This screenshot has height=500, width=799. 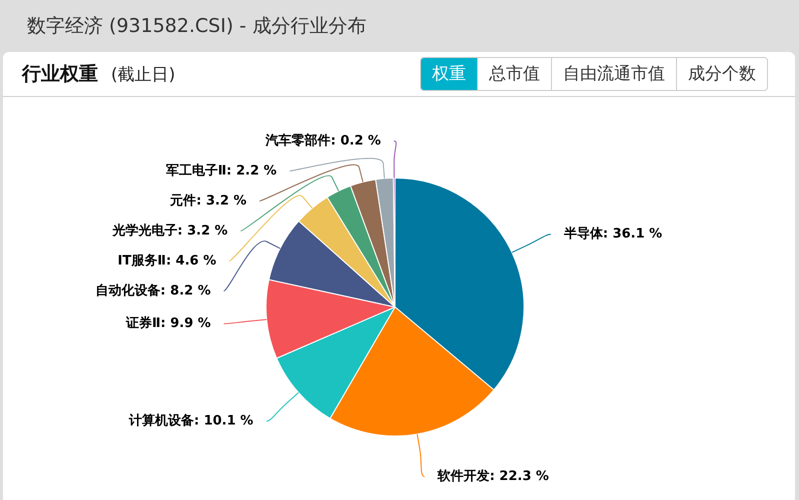 What do you see at coordinates (492, 476) in the screenshot?
I see `slice-label: 软件开发: 22.3 %` at bounding box center [492, 476].